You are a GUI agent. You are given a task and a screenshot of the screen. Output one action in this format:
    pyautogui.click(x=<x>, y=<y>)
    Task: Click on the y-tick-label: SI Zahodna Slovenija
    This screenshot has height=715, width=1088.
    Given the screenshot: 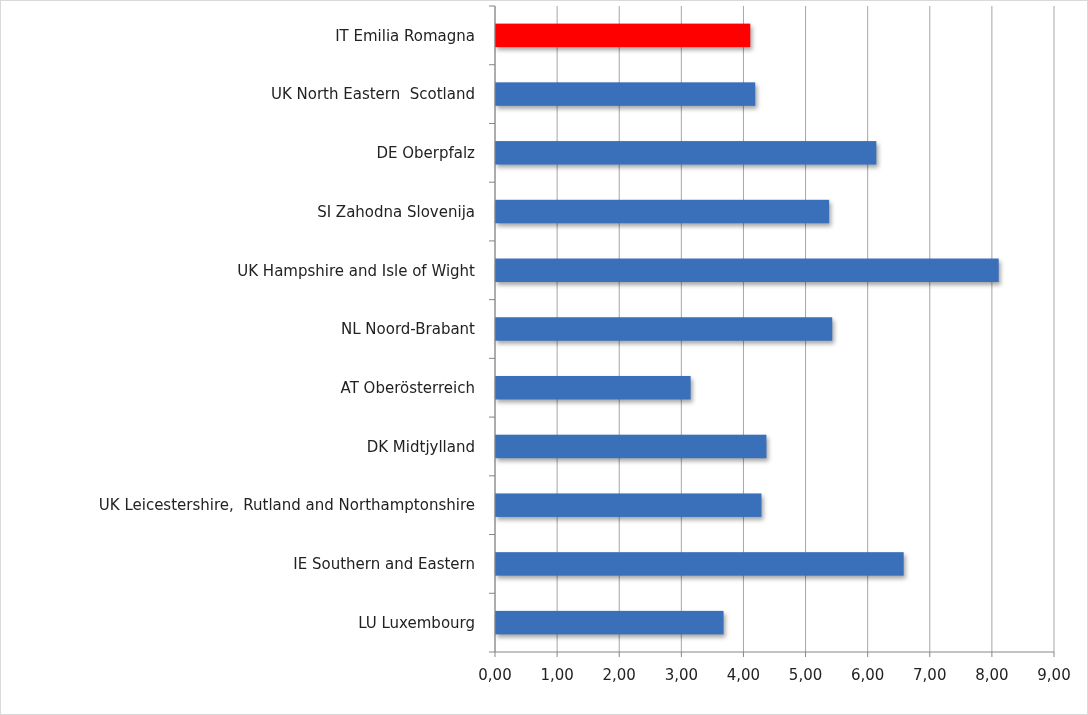 What is the action you would take?
    pyautogui.click(x=396, y=211)
    